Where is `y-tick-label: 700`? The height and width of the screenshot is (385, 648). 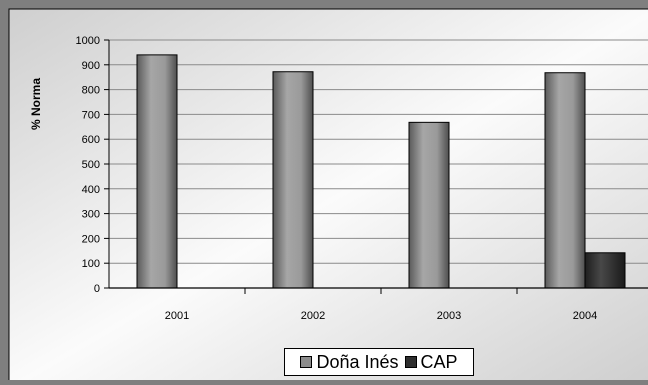 y-tick-label: 700 is located at coordinates (91, 115).